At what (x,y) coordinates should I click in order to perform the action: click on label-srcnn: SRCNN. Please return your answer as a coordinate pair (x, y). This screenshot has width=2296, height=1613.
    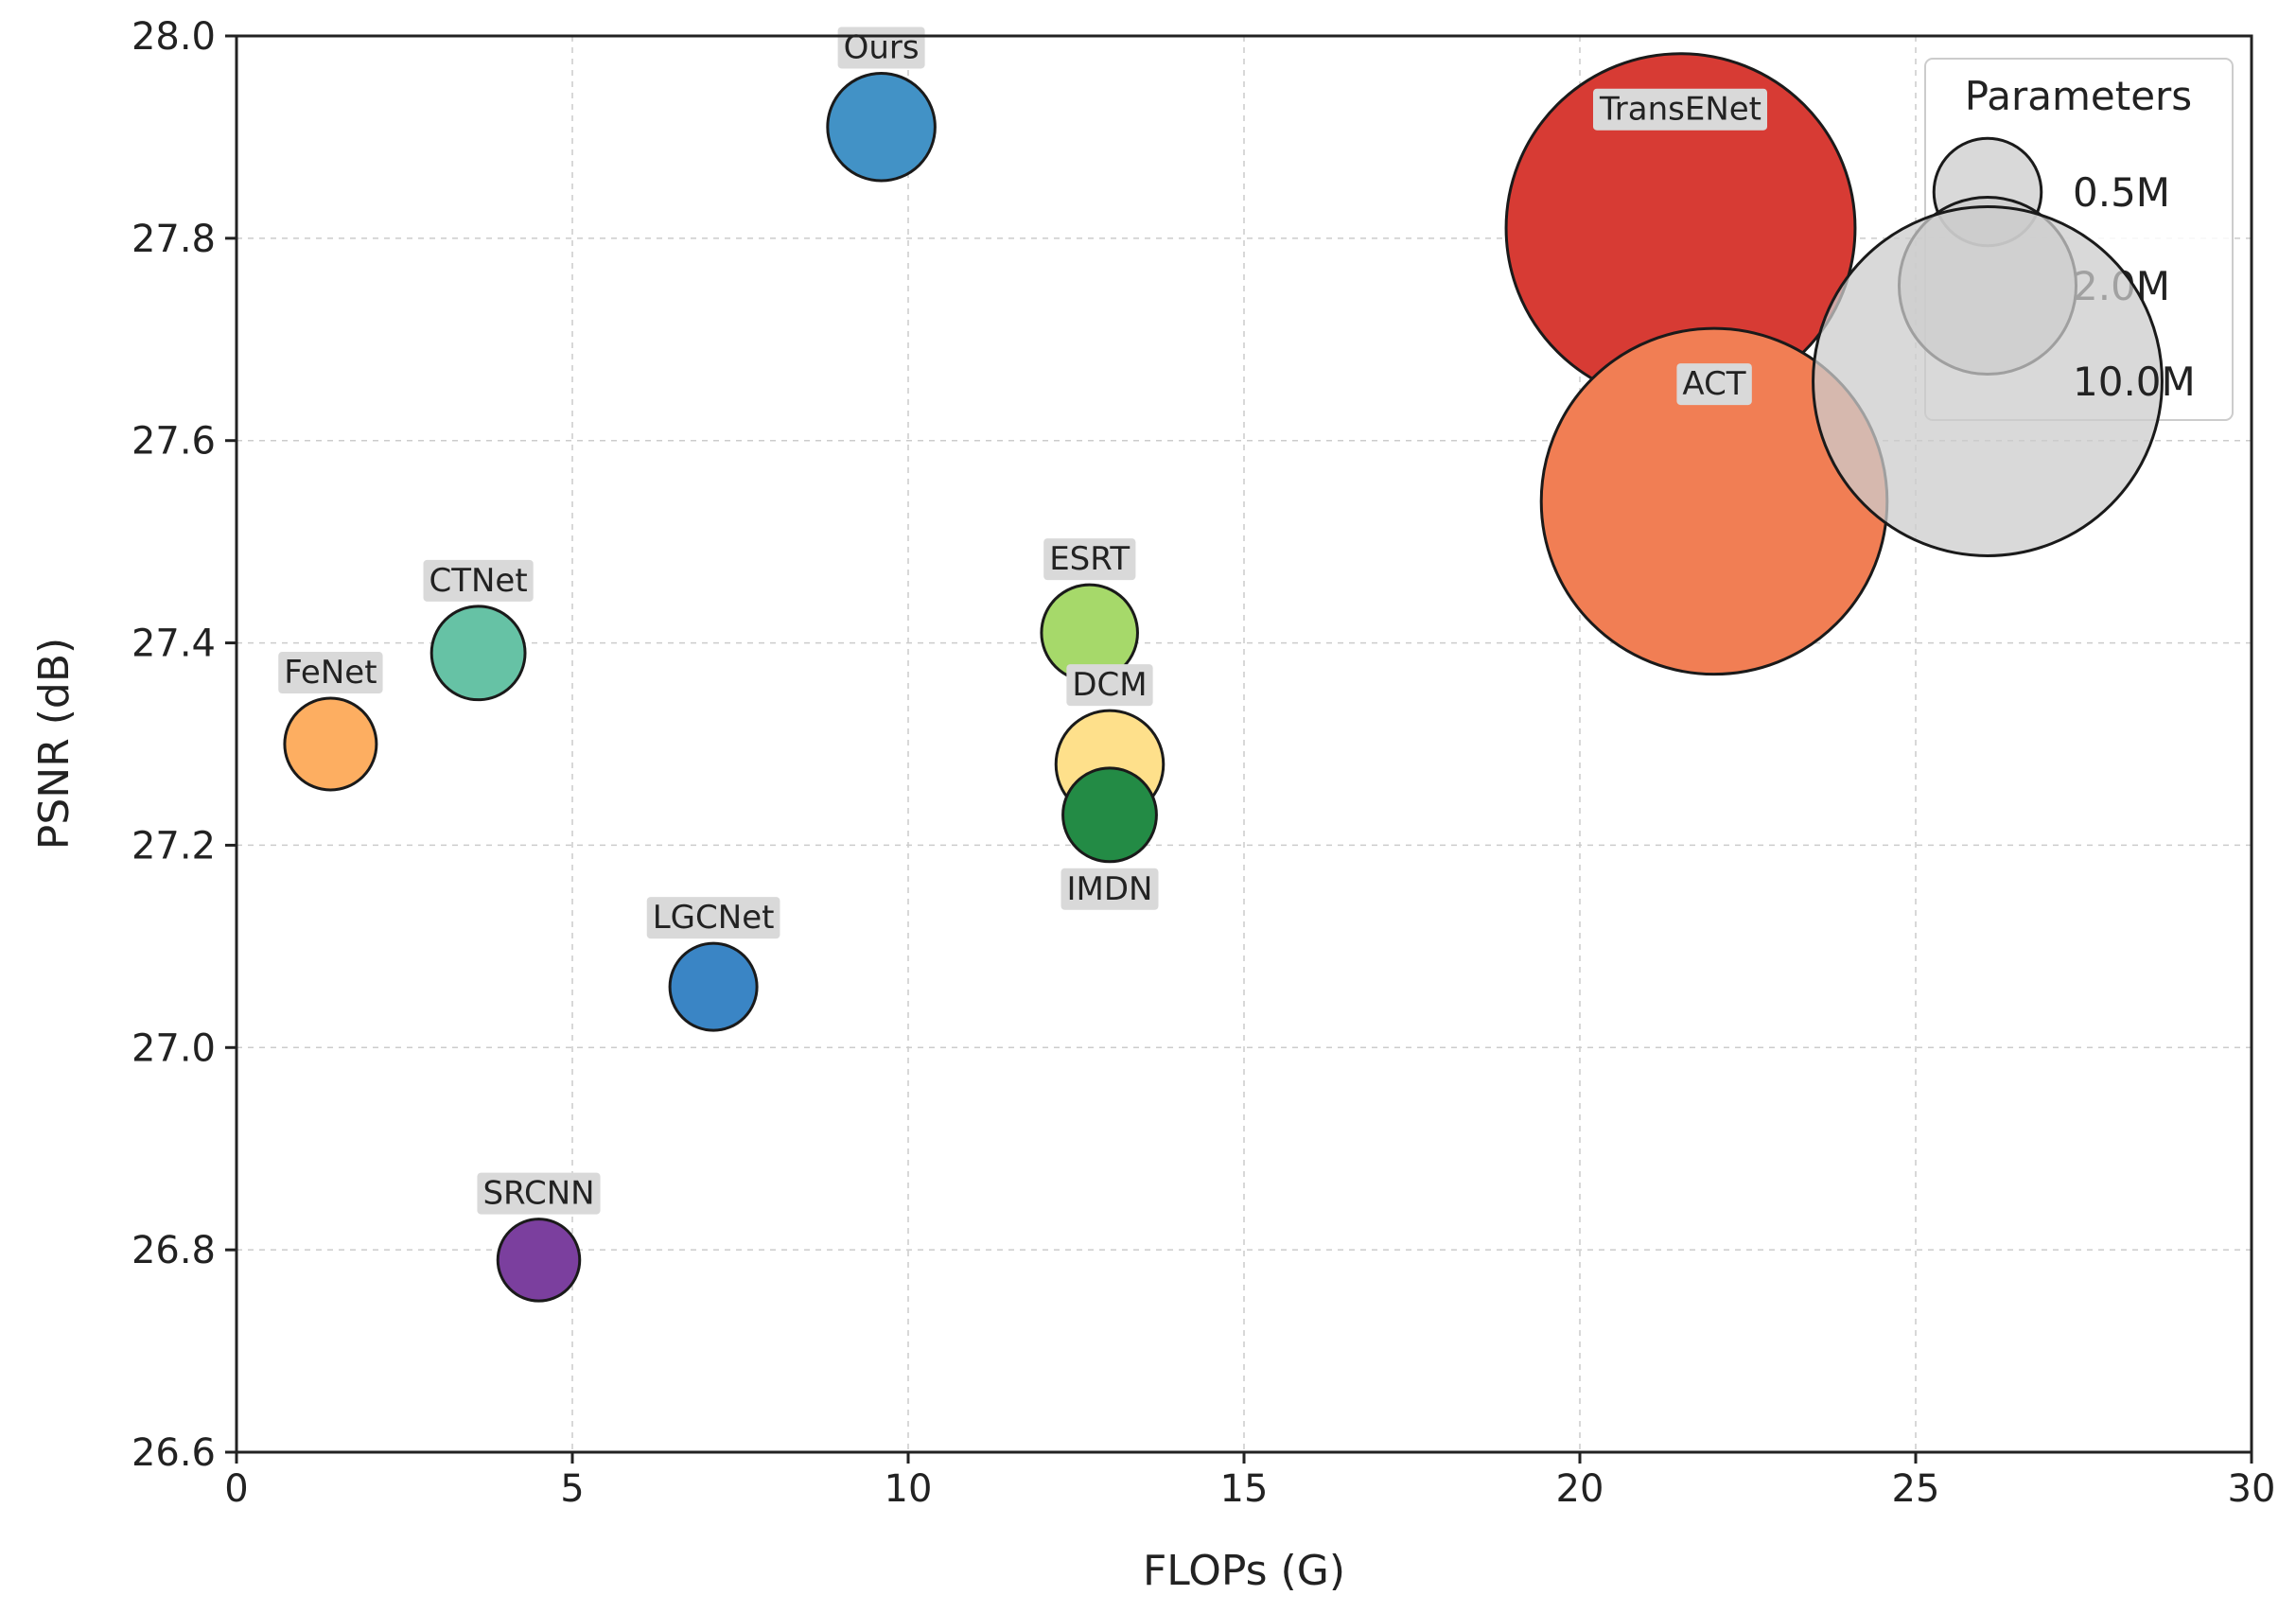
    Looking at the image, I should click on (539, 1193).